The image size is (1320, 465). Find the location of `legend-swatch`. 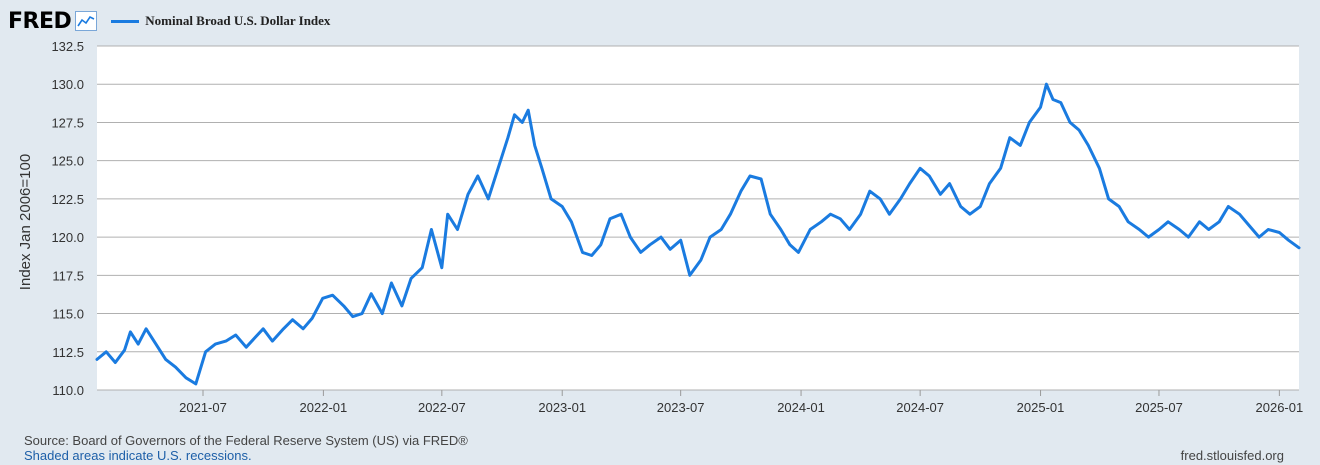

legend-swatch is located at coordinates (125, 21).